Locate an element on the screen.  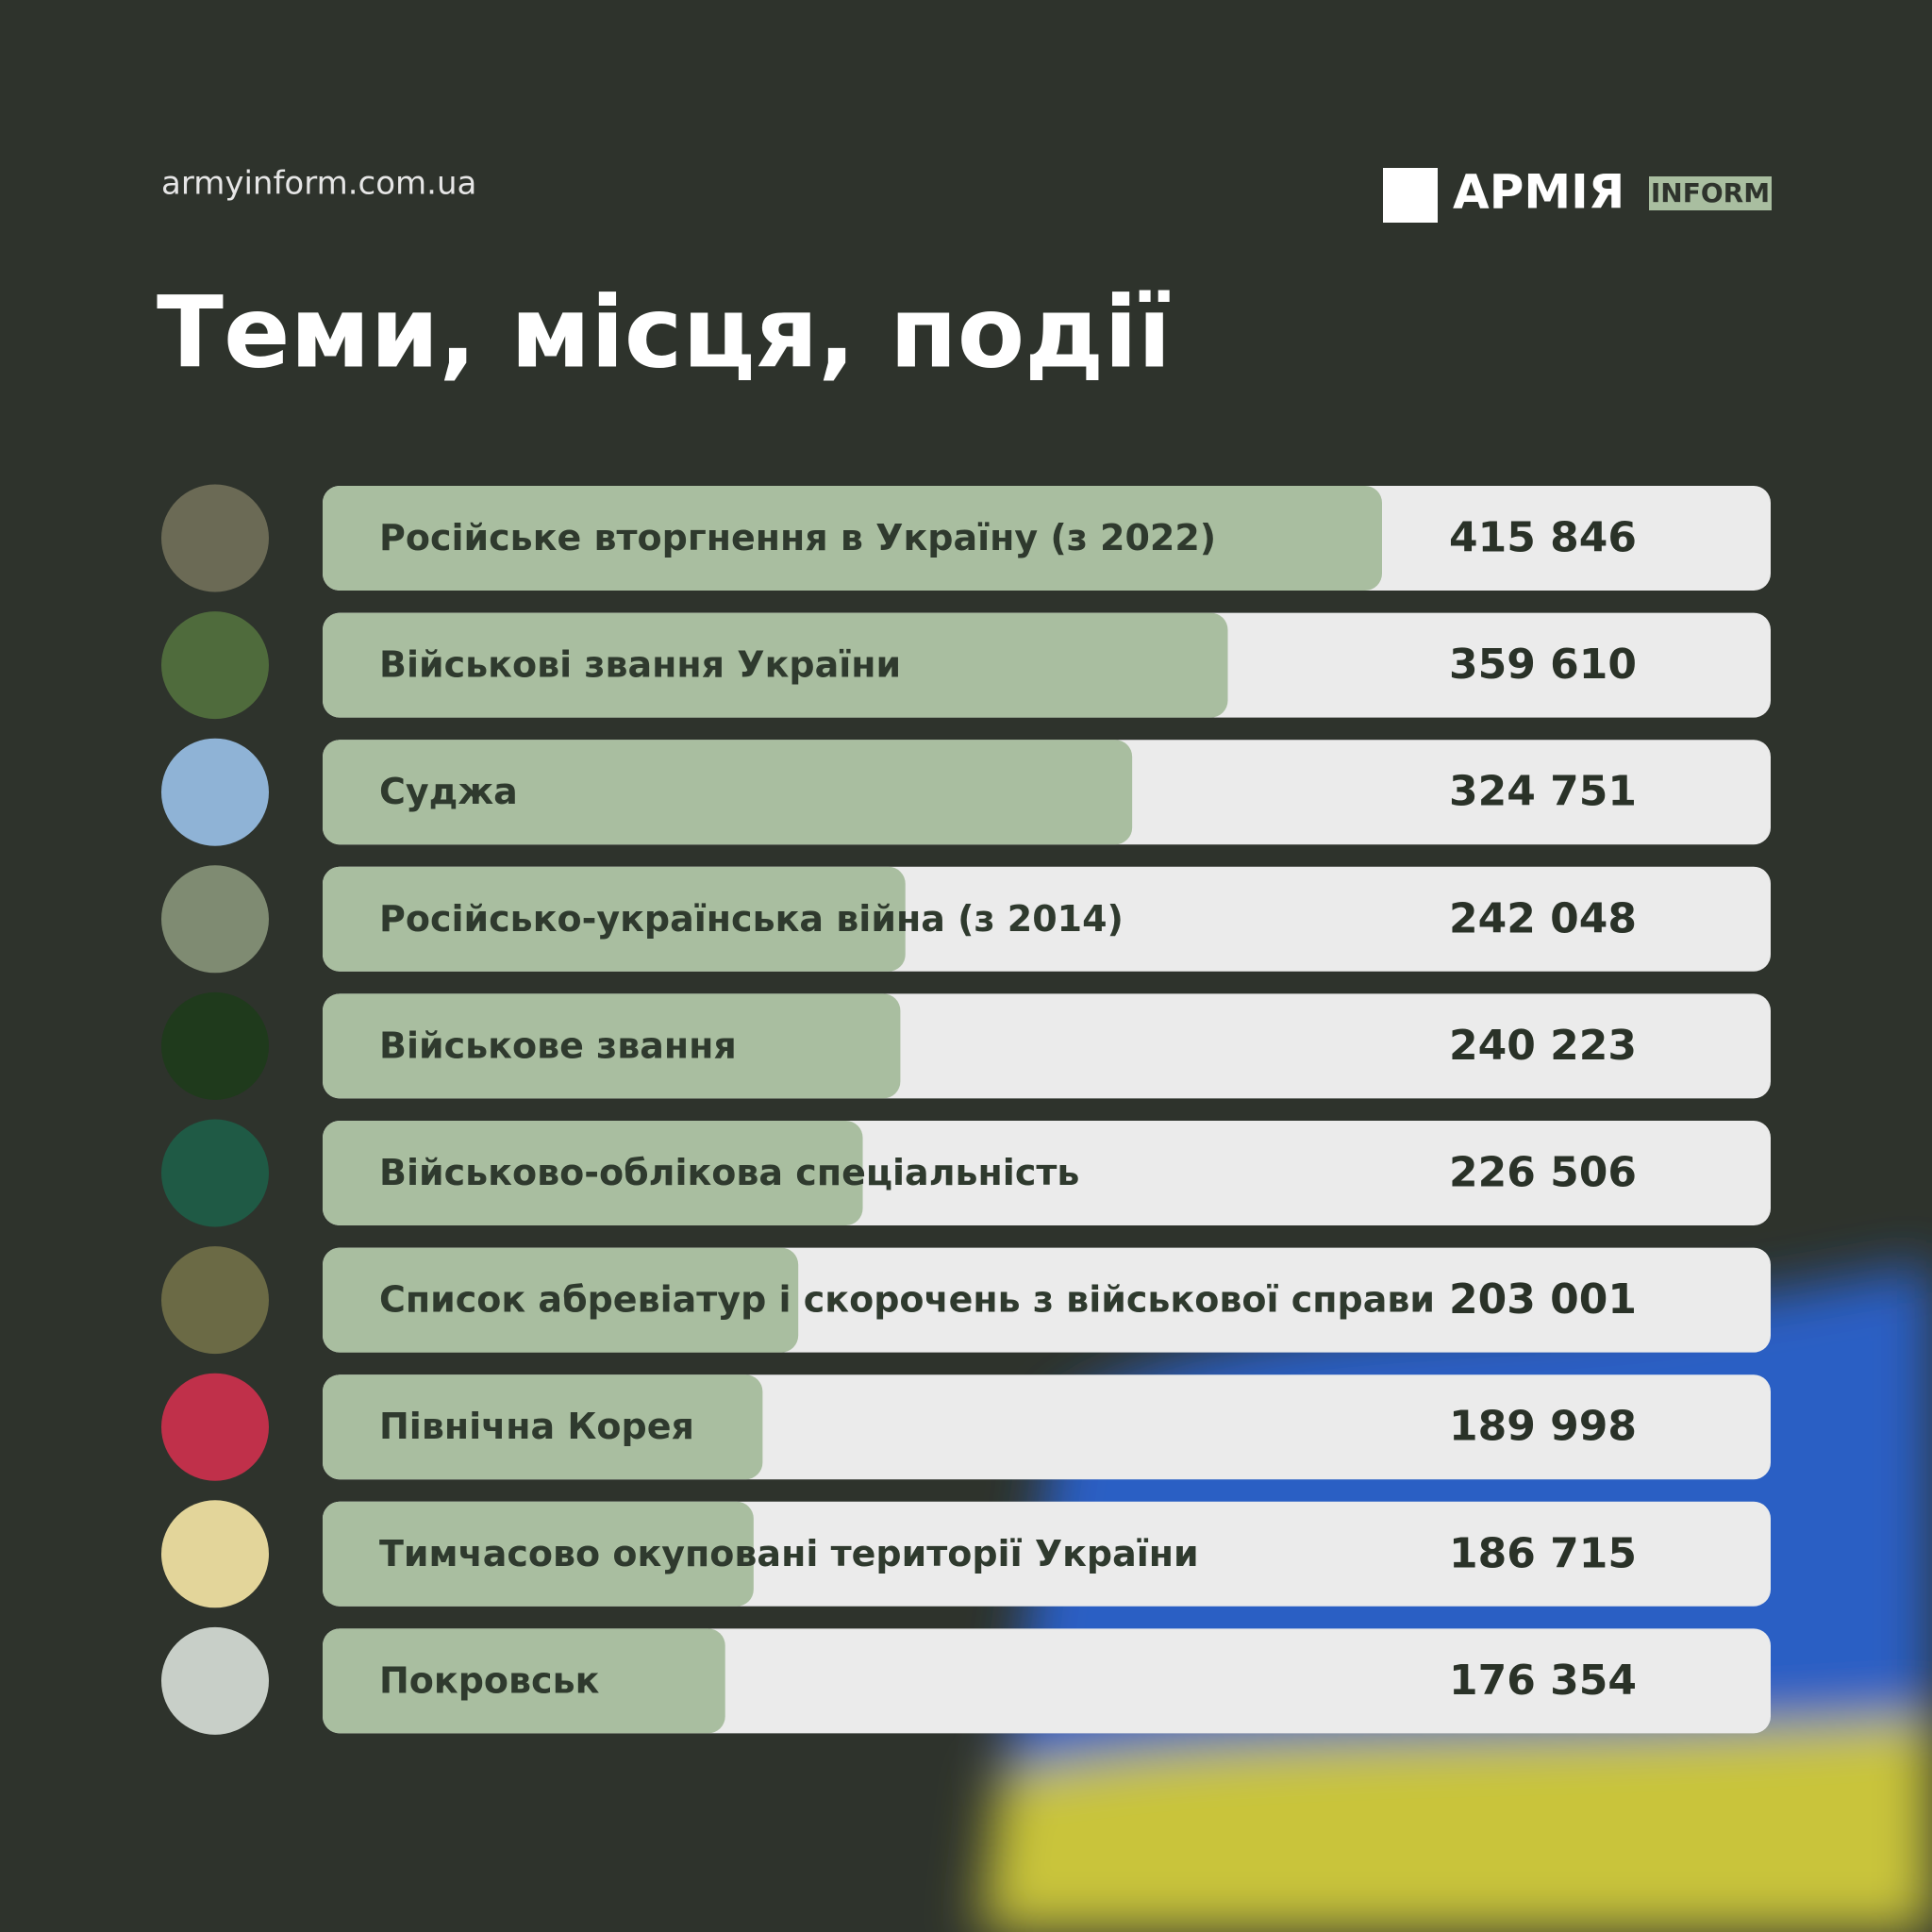
logo-tag-bg is located at coordinates (1711, 193).